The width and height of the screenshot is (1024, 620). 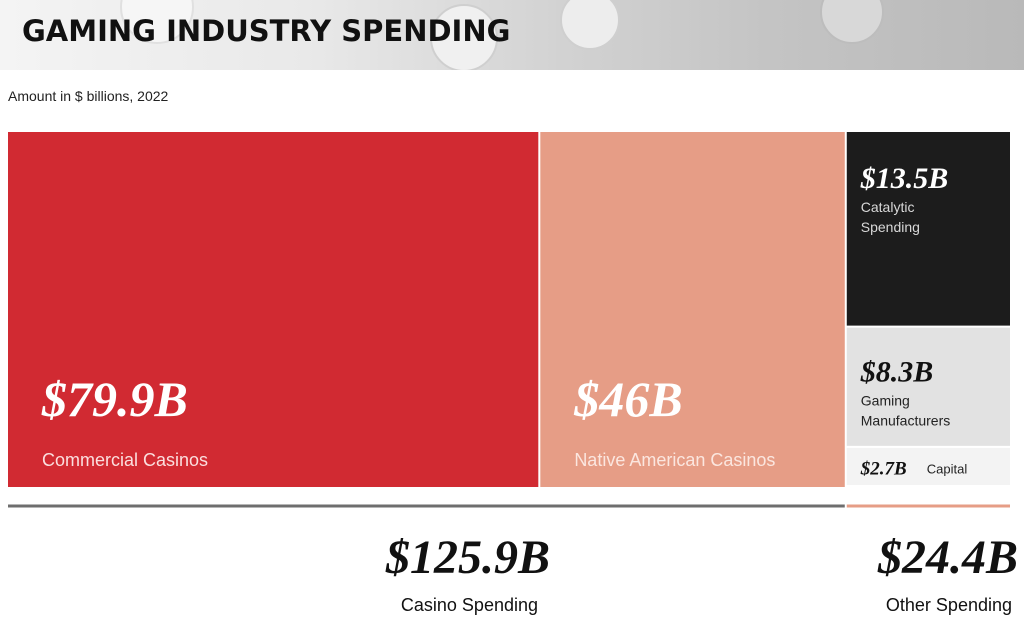 What do you see at coordinates (266, 31) in the screenshot?
I see `page-title: GAMING INDUSTRY SPENDING` at bounding box center [266, 31].